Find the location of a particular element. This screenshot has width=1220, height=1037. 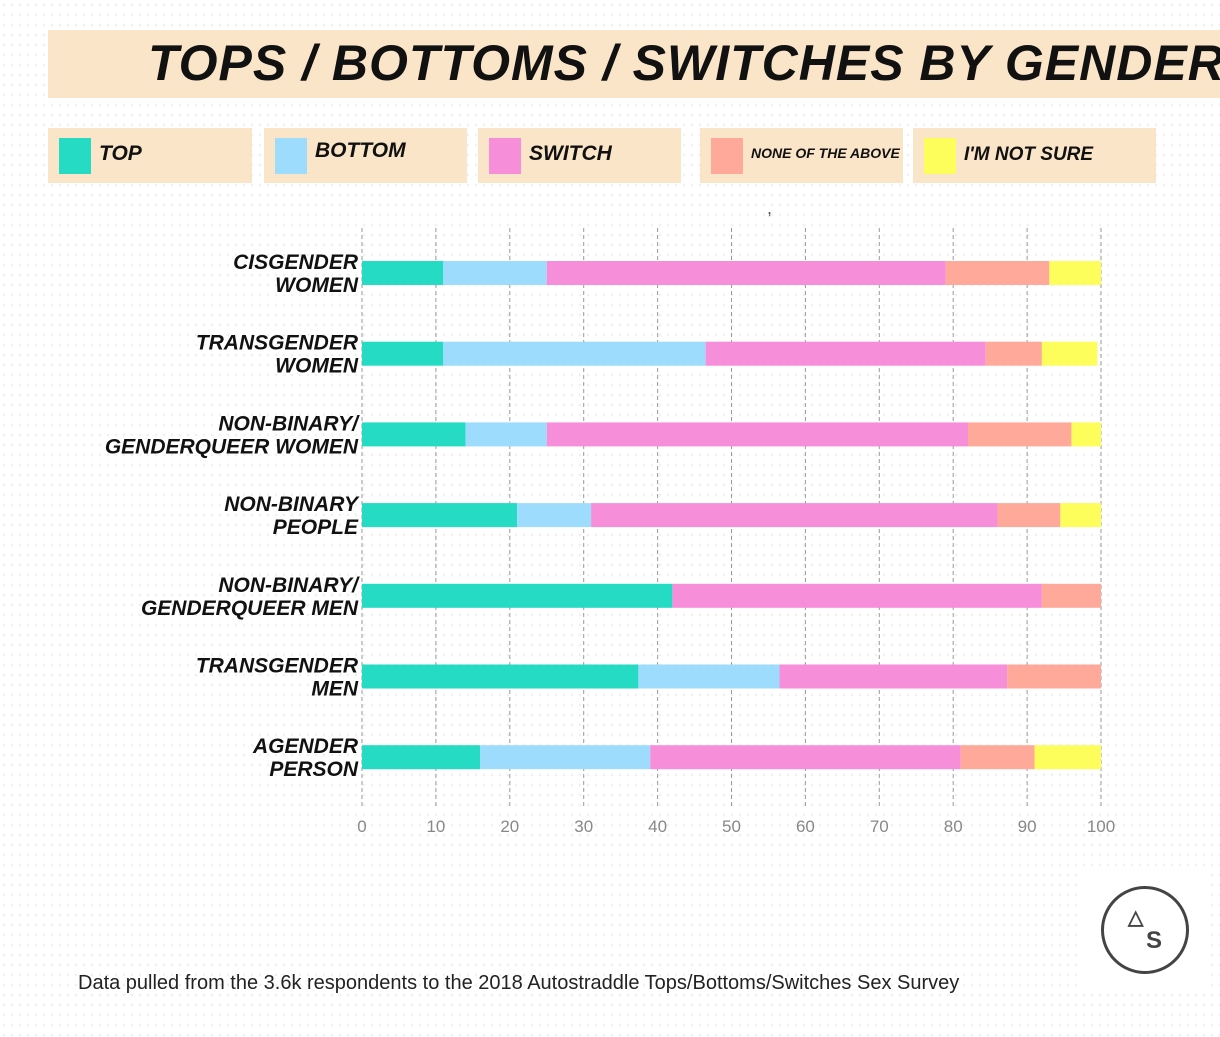

x-tick-label: 30 is located at coordinates (583, 826).